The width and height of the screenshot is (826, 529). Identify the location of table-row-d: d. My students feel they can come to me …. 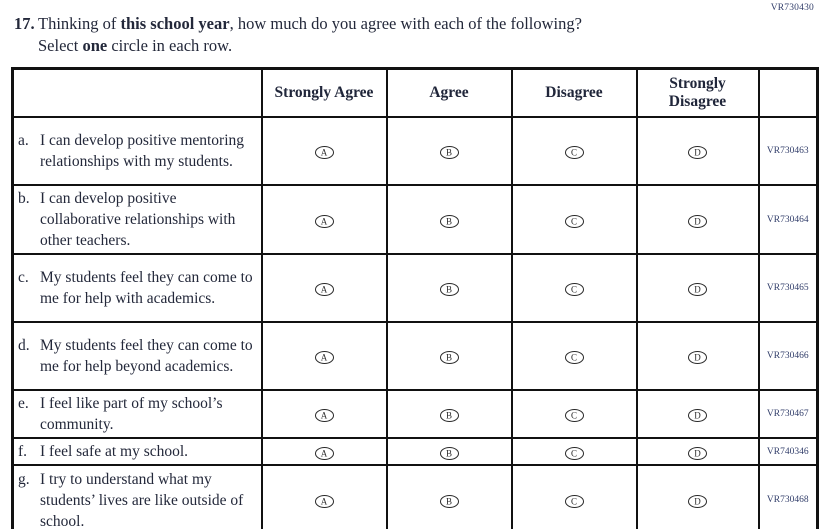
(415, 356).